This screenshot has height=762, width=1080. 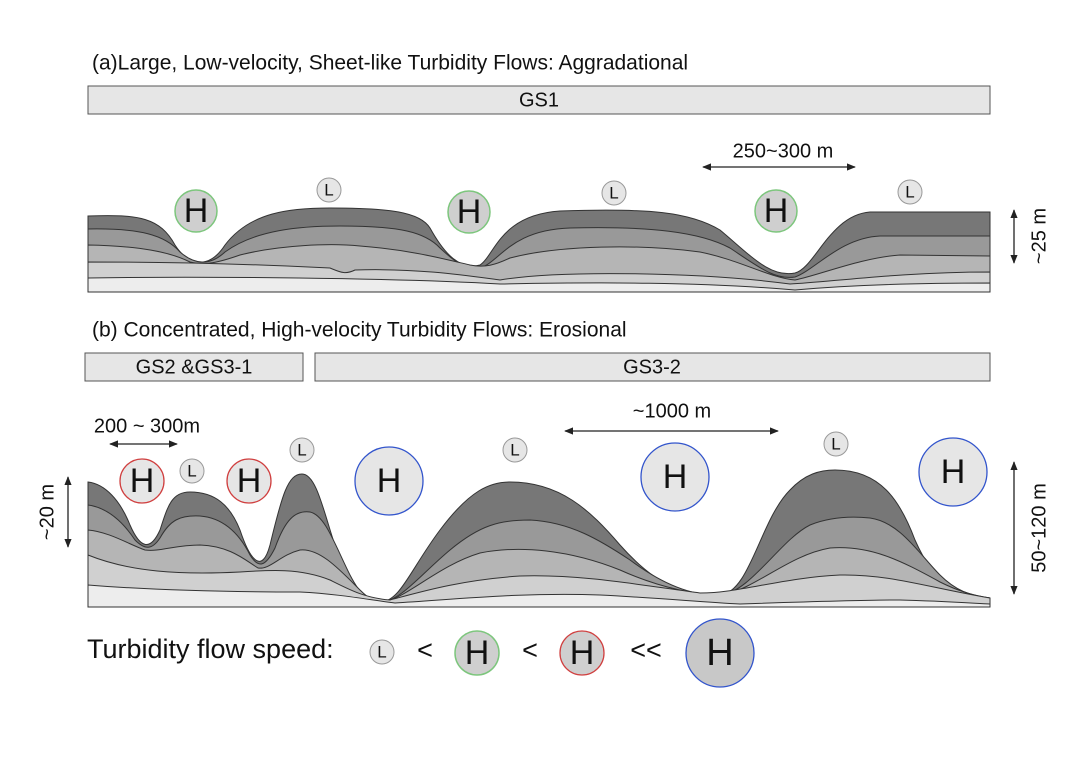 What do you see at coordinates (1039, 528) in the screenshot?
I see `scale-label: 50~120 m` at bounding box center [1039, 528].